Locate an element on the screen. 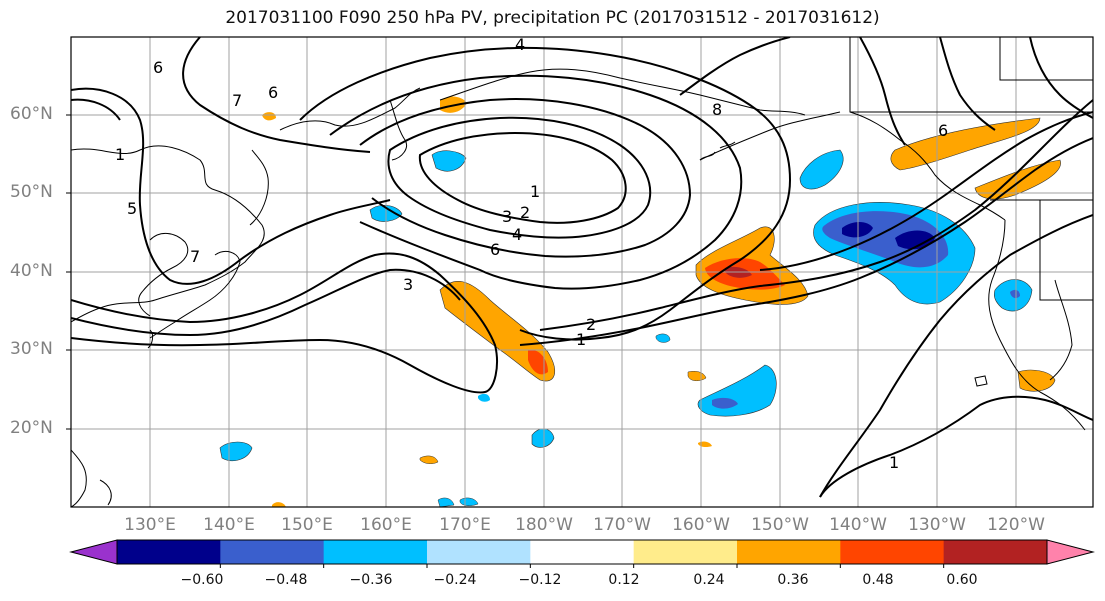 The height and width of the screenshot is (601, 1105). contour-label: 5 is located at coordinates (132, 208).